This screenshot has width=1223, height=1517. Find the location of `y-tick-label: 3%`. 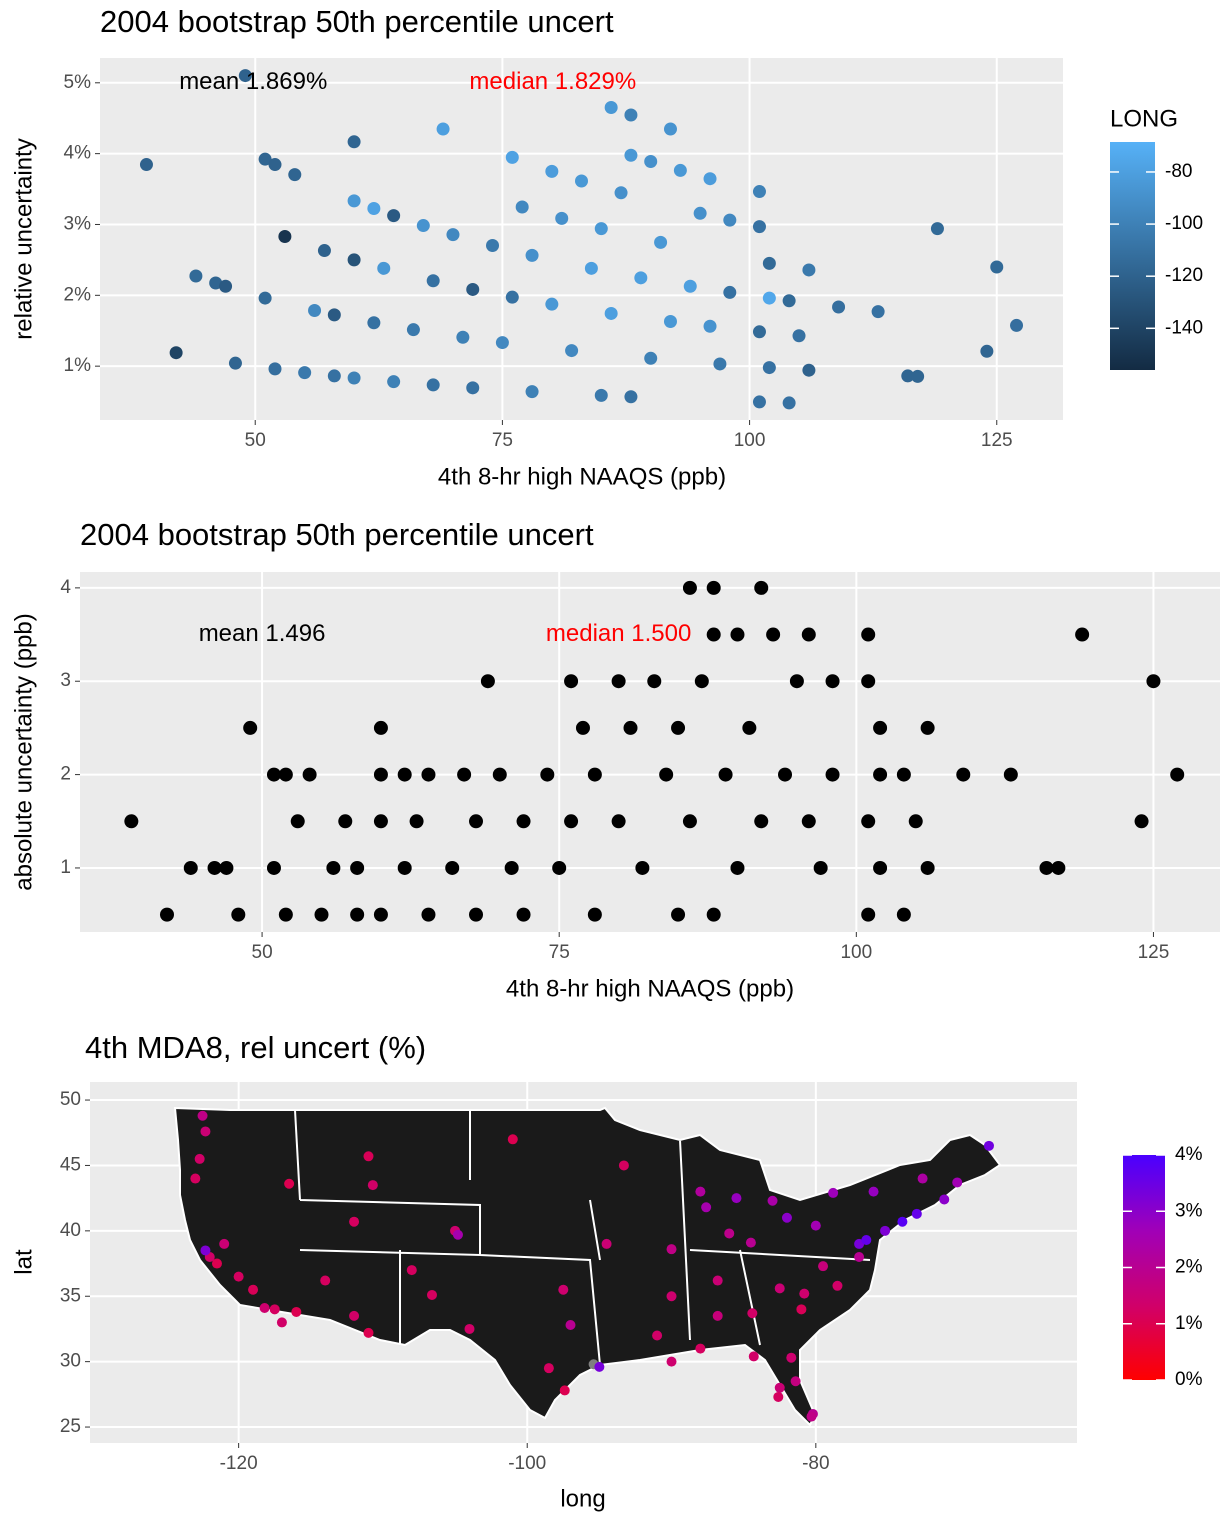

y-tick-label: 3% is located at coordinates (78, 223).